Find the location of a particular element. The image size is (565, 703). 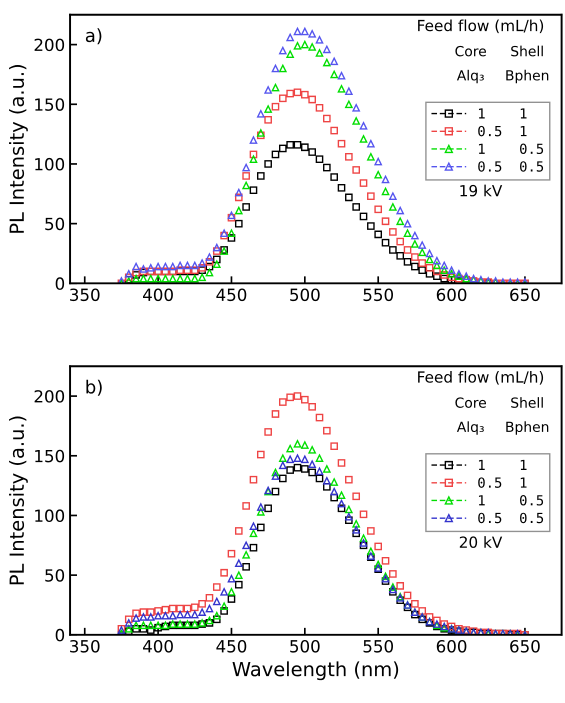

annotation: 19 kV is located at coordinates (481, 190).